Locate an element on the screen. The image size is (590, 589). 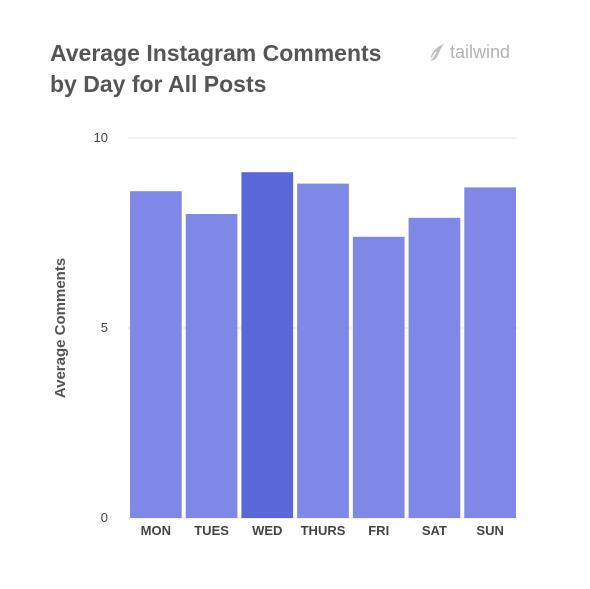
x-tick-label: FRI is located at coordinates (378, 530).